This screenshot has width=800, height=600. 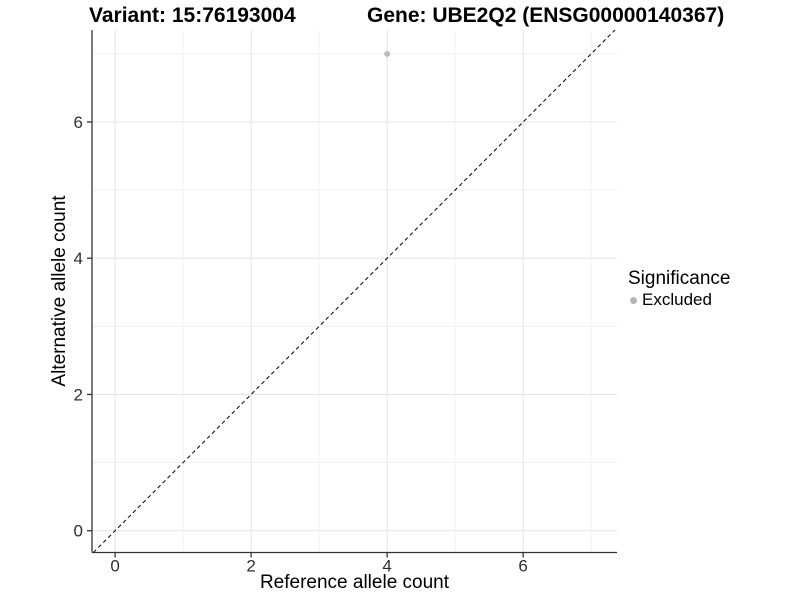 What do you see at coordinates (633, 300) in the screenshot?
I see `excluded-point-icon` at bounding box center [633, 300].